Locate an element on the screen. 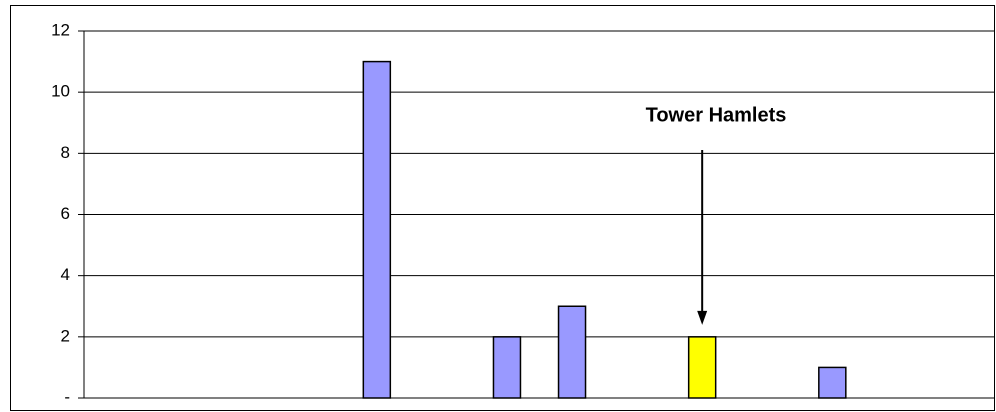 Image resolution: width=996 pixels, height=412 pixels. y-tick-label: 10 is located at coordinates (60, 91).